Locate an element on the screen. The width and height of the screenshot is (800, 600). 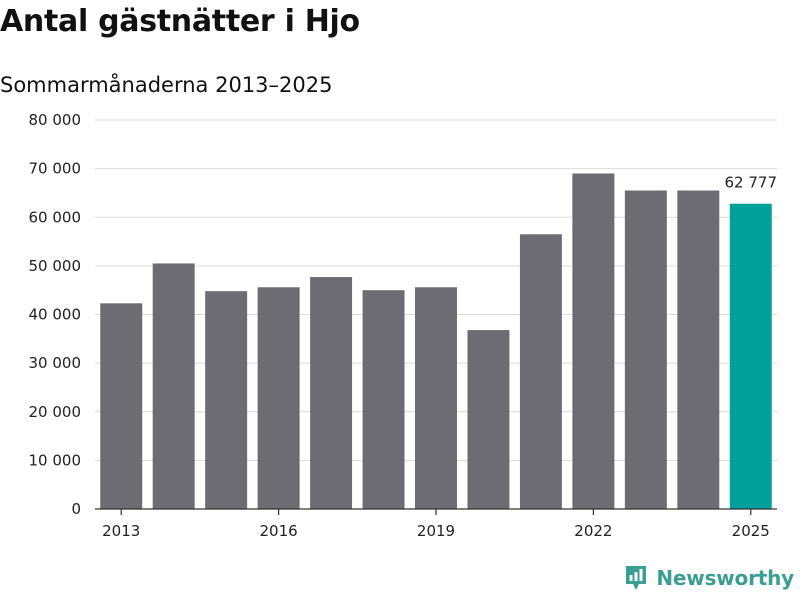
x-tick-label: 2019 is located at coordinates (436, 531).